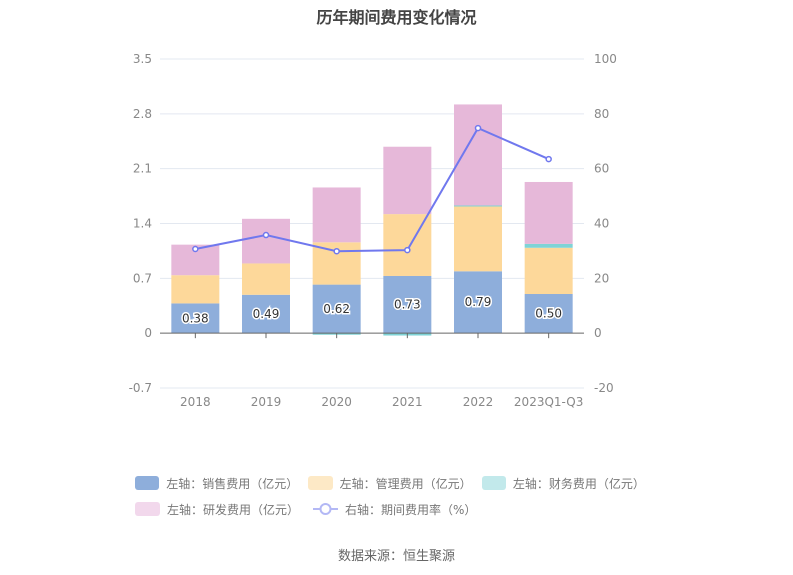 This screenshot has width=793, height=575. What do you see at coordinates (411, 509) in the screenshot?
I see `legend-label-rate: 右轴：期间费用率（%）` at bounding box center [411, 509].